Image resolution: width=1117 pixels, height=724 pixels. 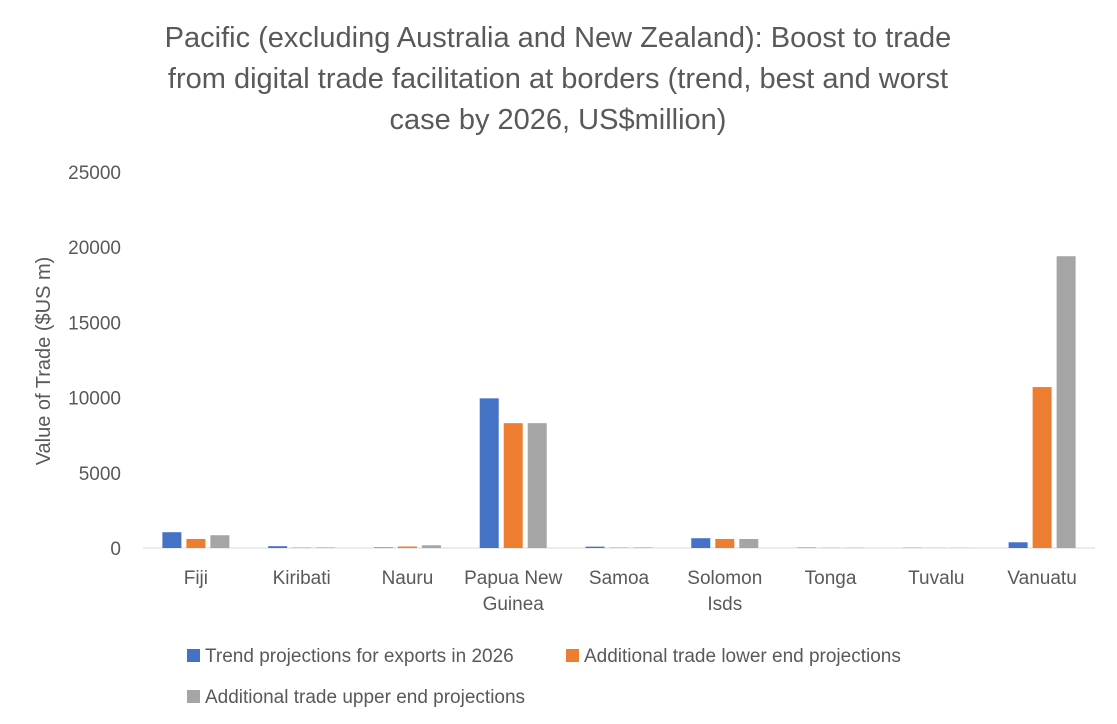 I want to click on x-tick-label: Kiribati, so click(x=302, y=578).